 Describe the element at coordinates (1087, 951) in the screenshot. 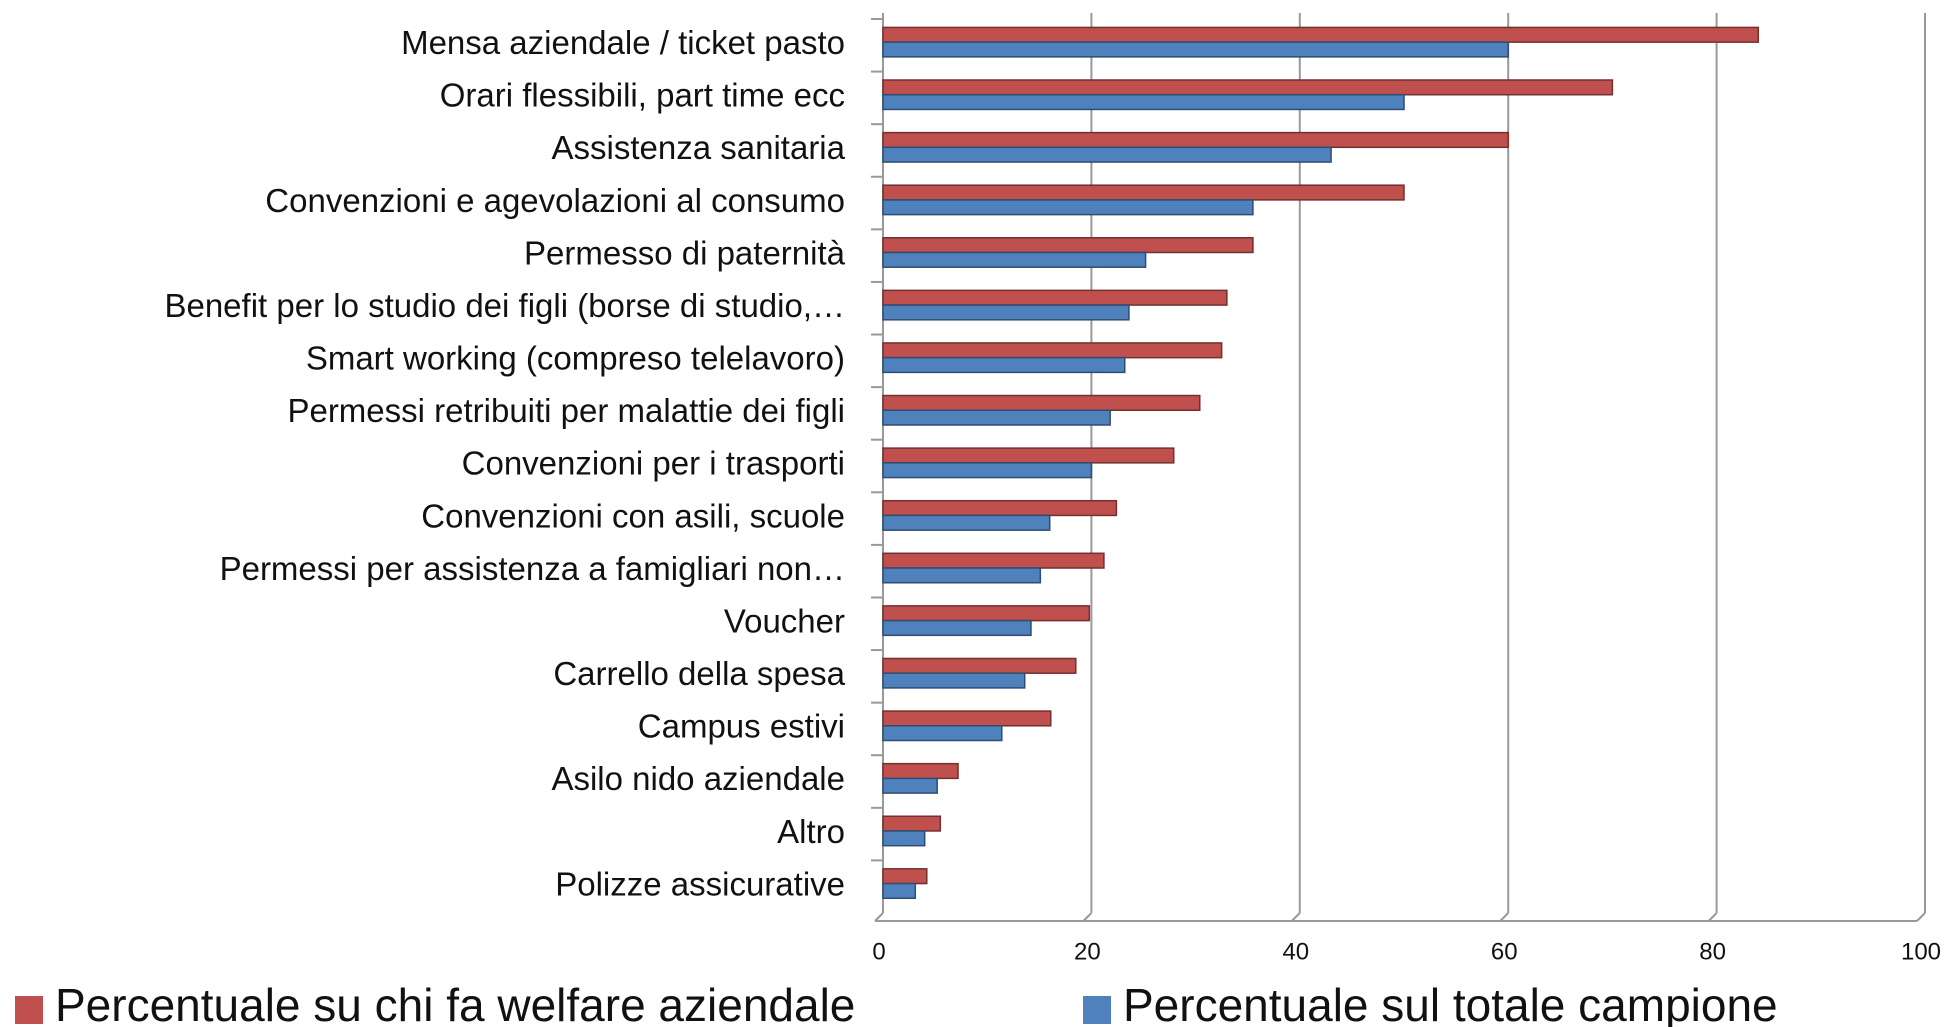

I see `x-tick-label: 20` at that location.